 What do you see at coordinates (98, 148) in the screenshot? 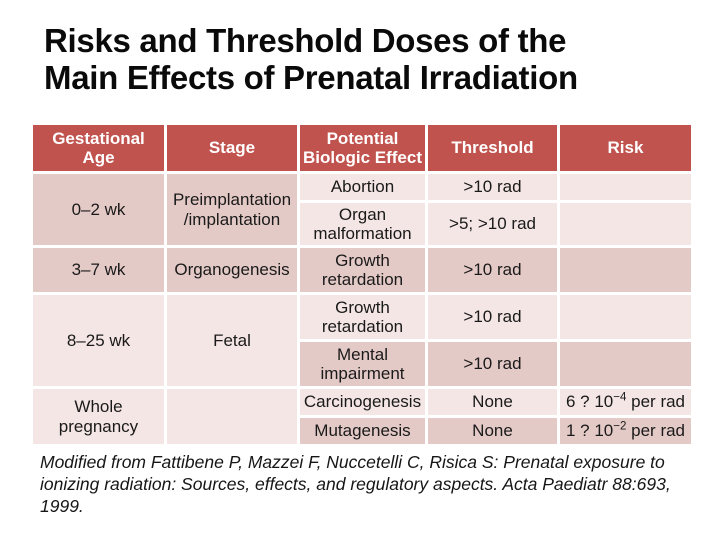
I see `col-header-gestational-age: Gestational Age` at bounding box center [98, 148].